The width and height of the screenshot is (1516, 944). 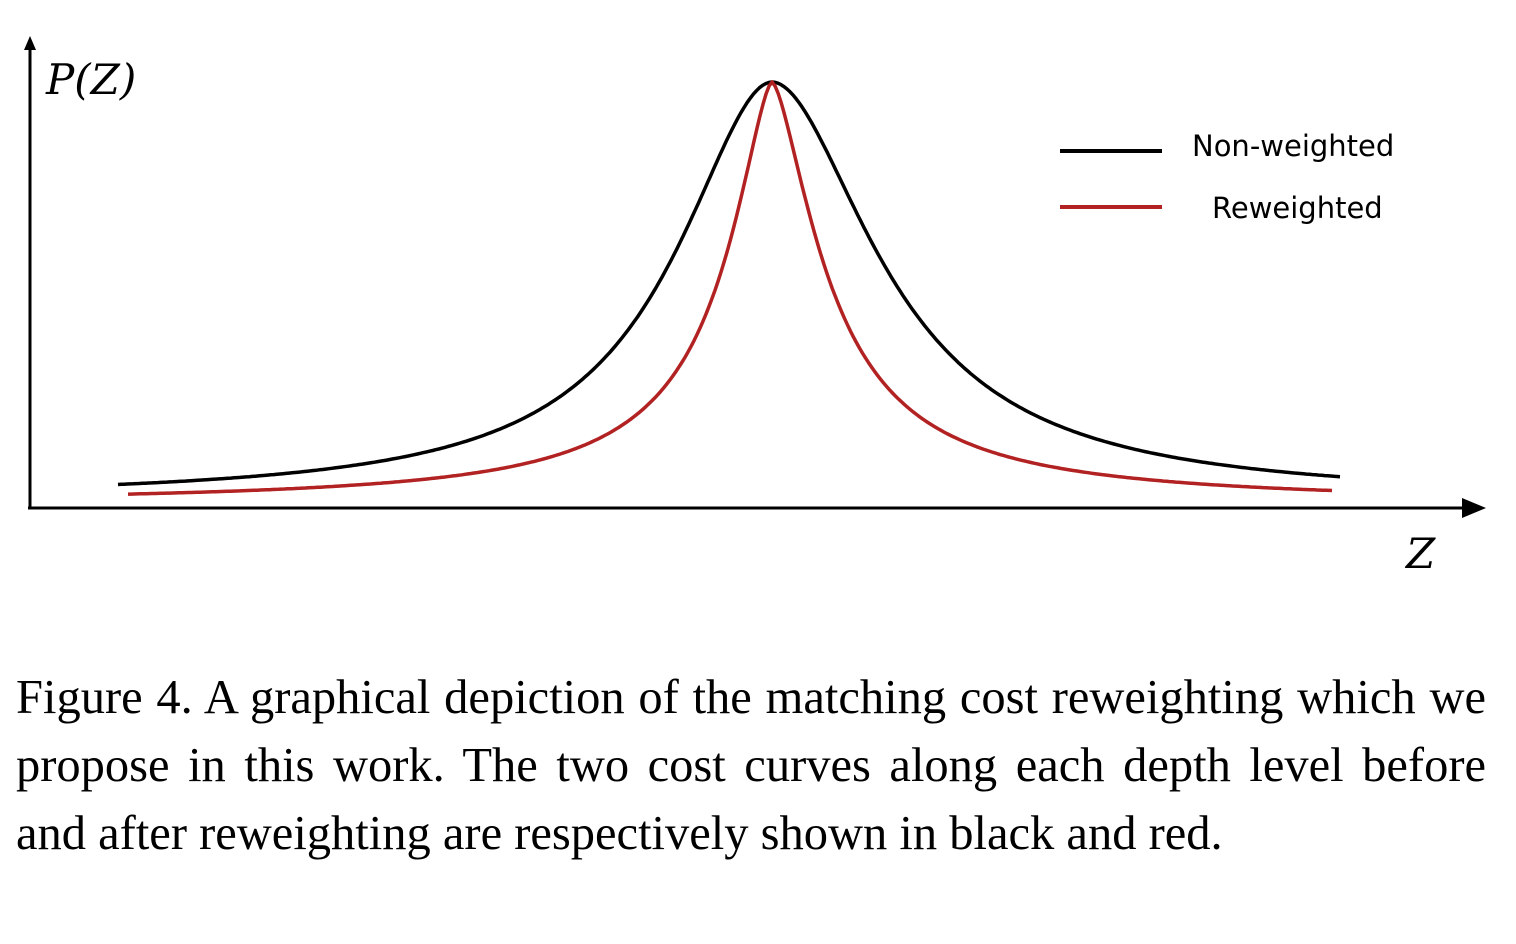 What do you see at coordinates (1297, 208) in the screenshot?
I see `legend-label-reweighted: Reweighted` at bounding box center [1297, 208].